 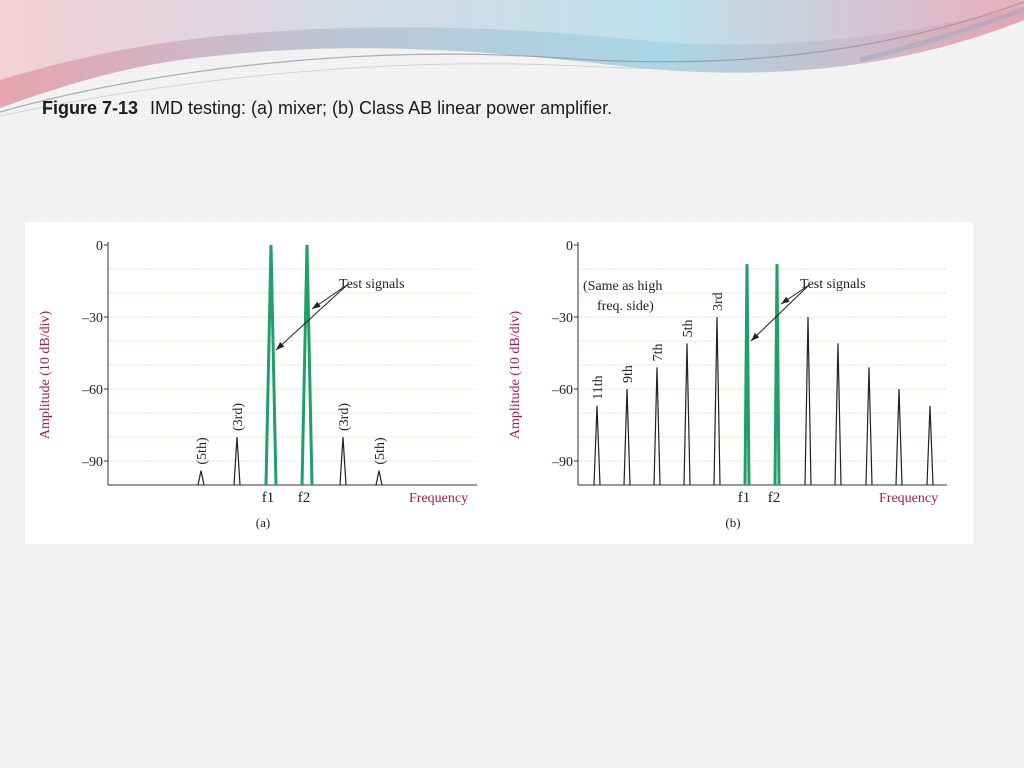 I want to click on product-order-label: 9th, so click(x=628, y=374).